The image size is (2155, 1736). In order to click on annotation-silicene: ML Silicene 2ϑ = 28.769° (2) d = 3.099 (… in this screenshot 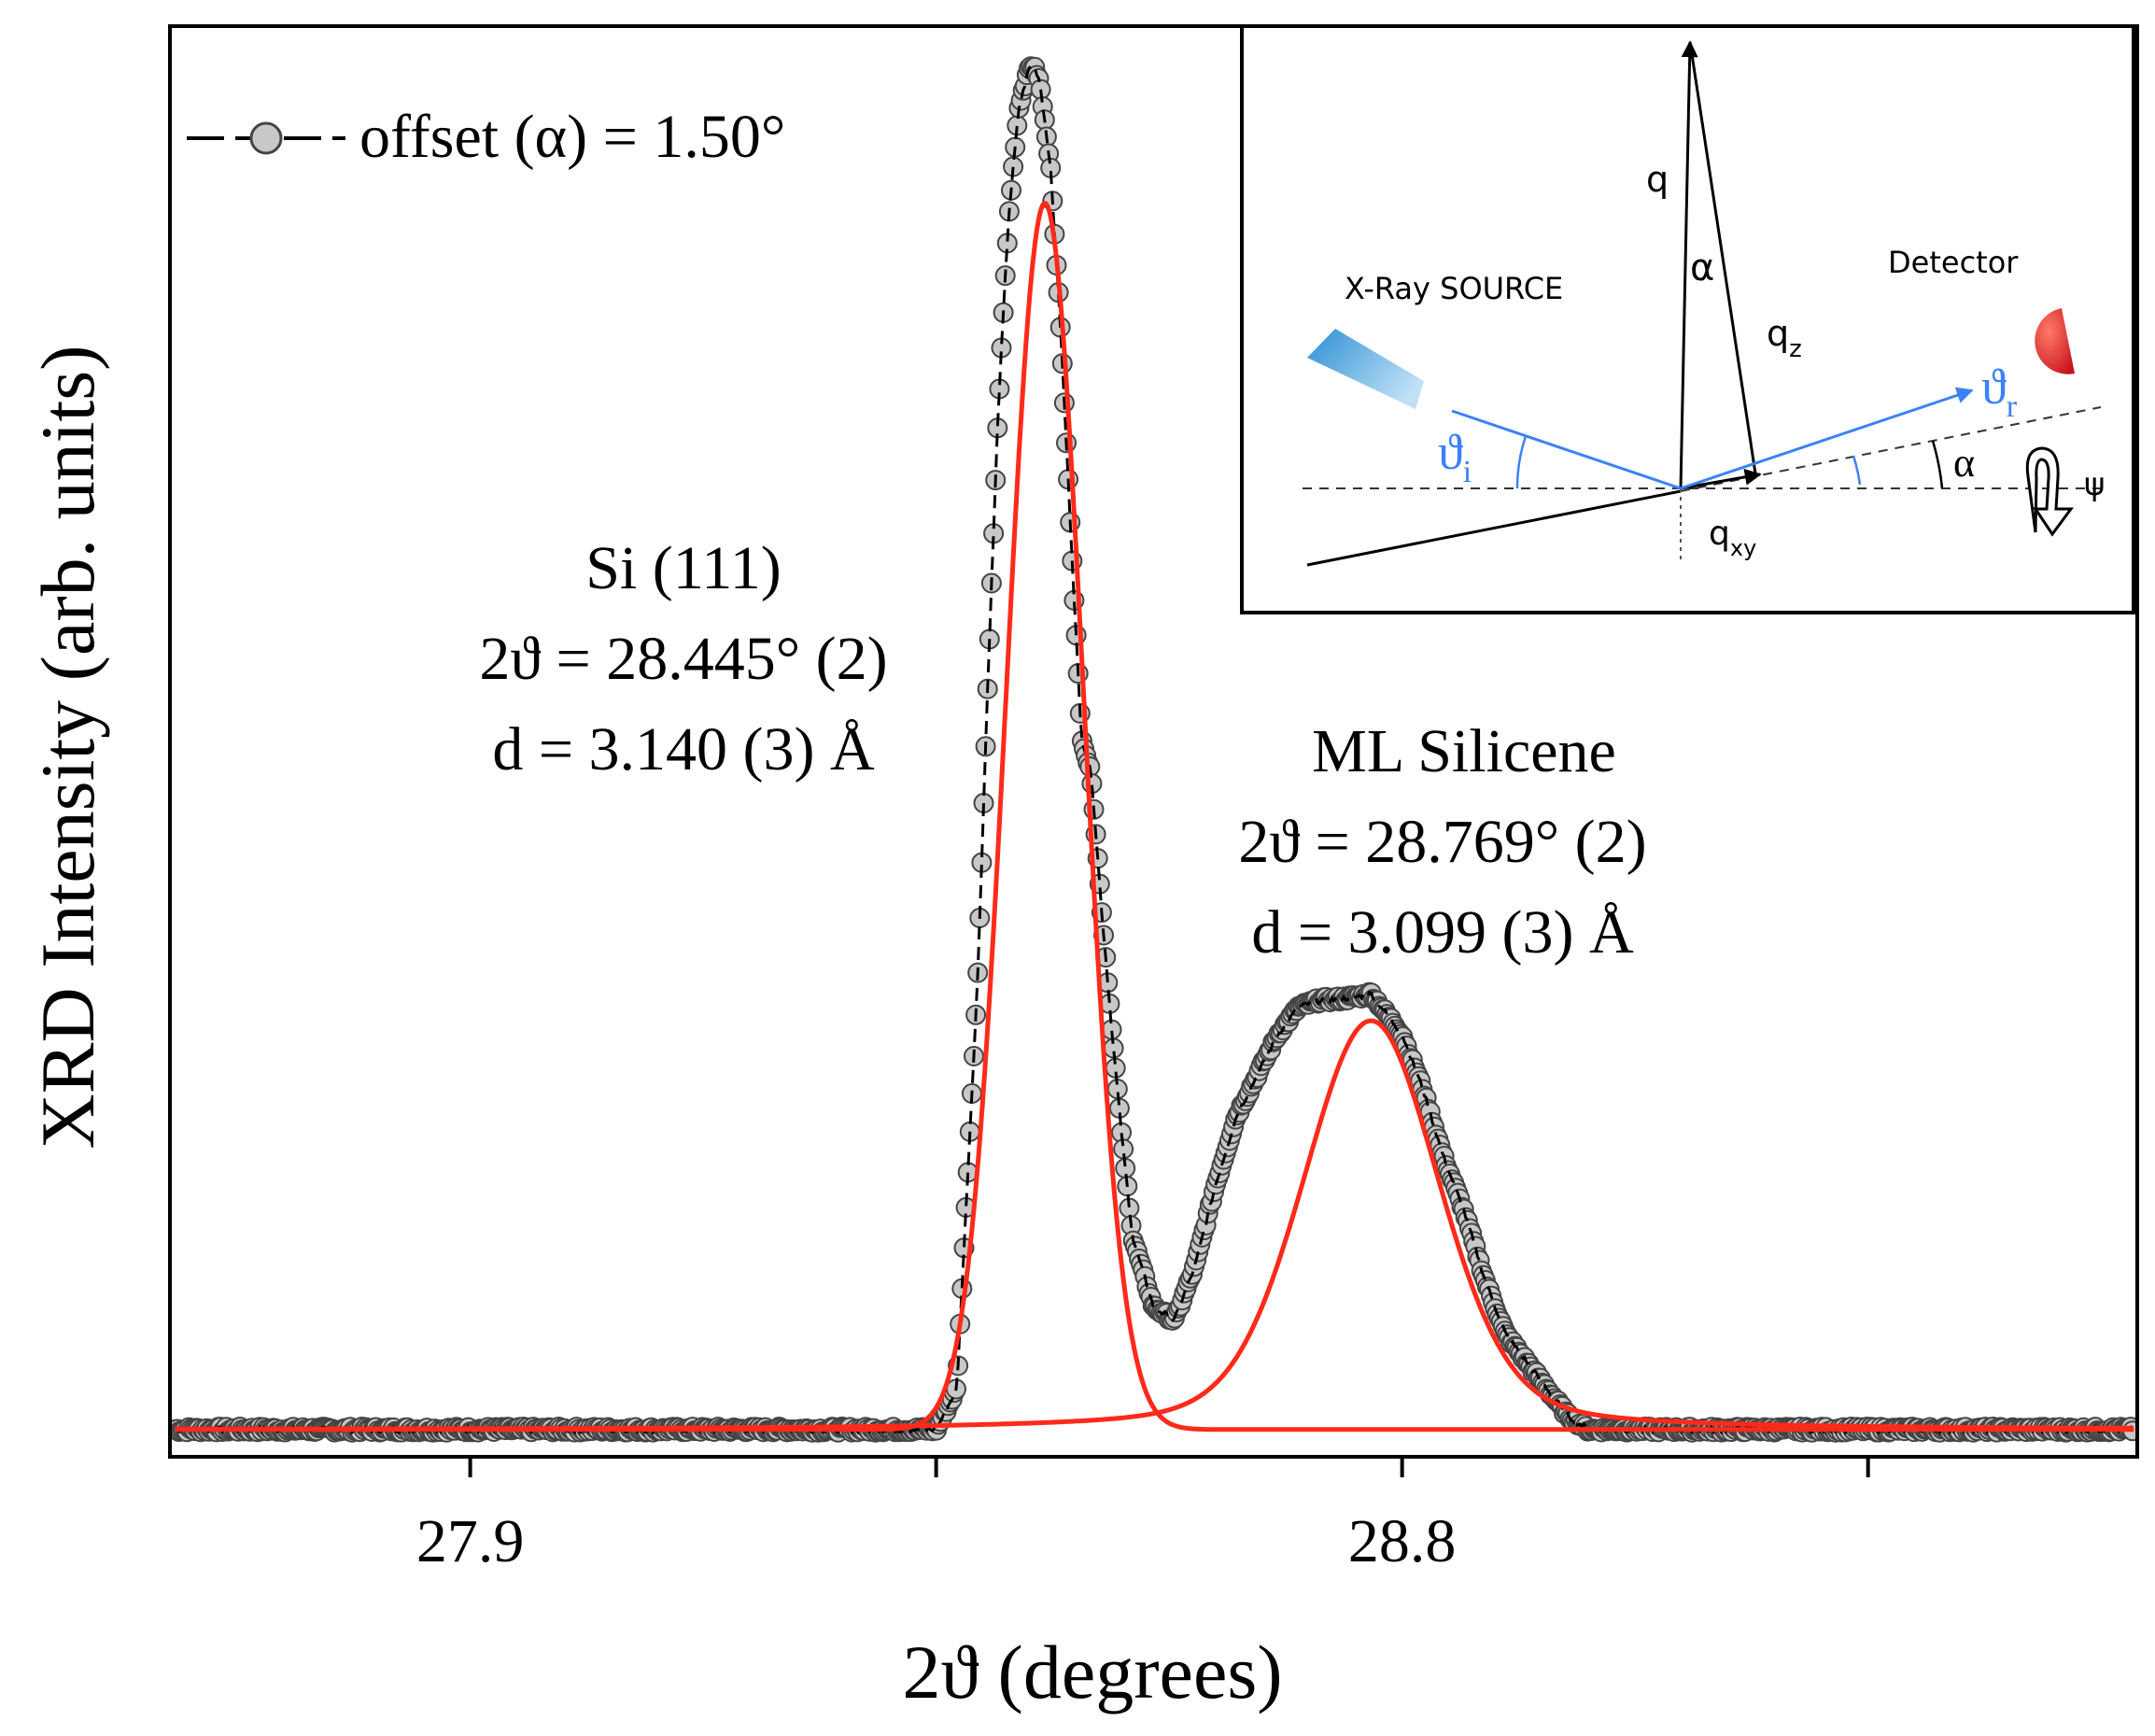, I will do `click(1442, 842)`.